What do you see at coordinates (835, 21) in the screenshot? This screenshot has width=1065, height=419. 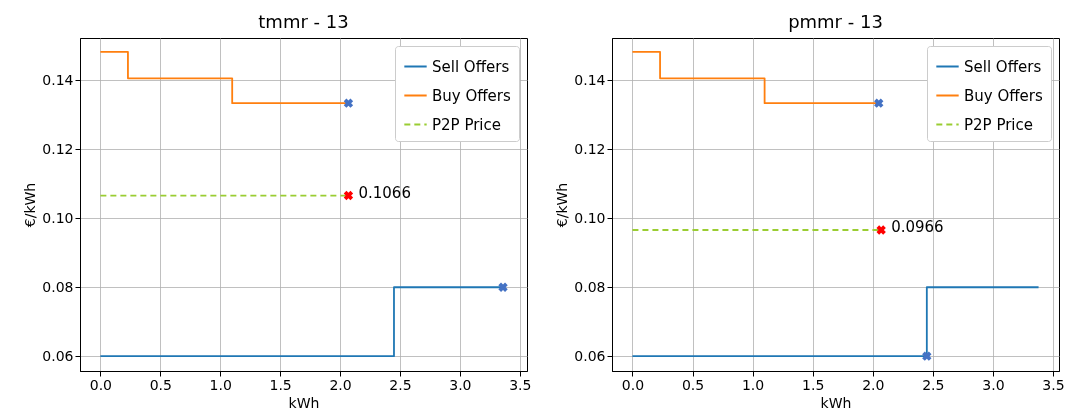 I see `chart-title: pmmr - 13` at bounding box center [835, 21].